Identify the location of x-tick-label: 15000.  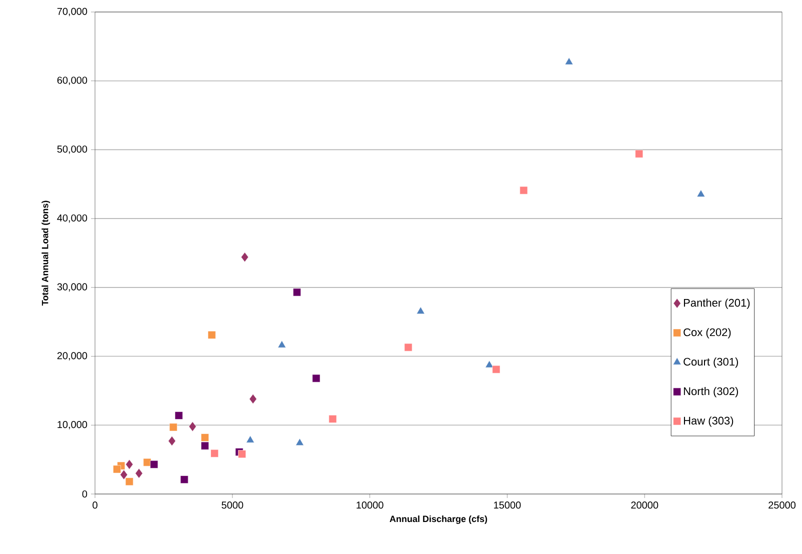
(507, 505).